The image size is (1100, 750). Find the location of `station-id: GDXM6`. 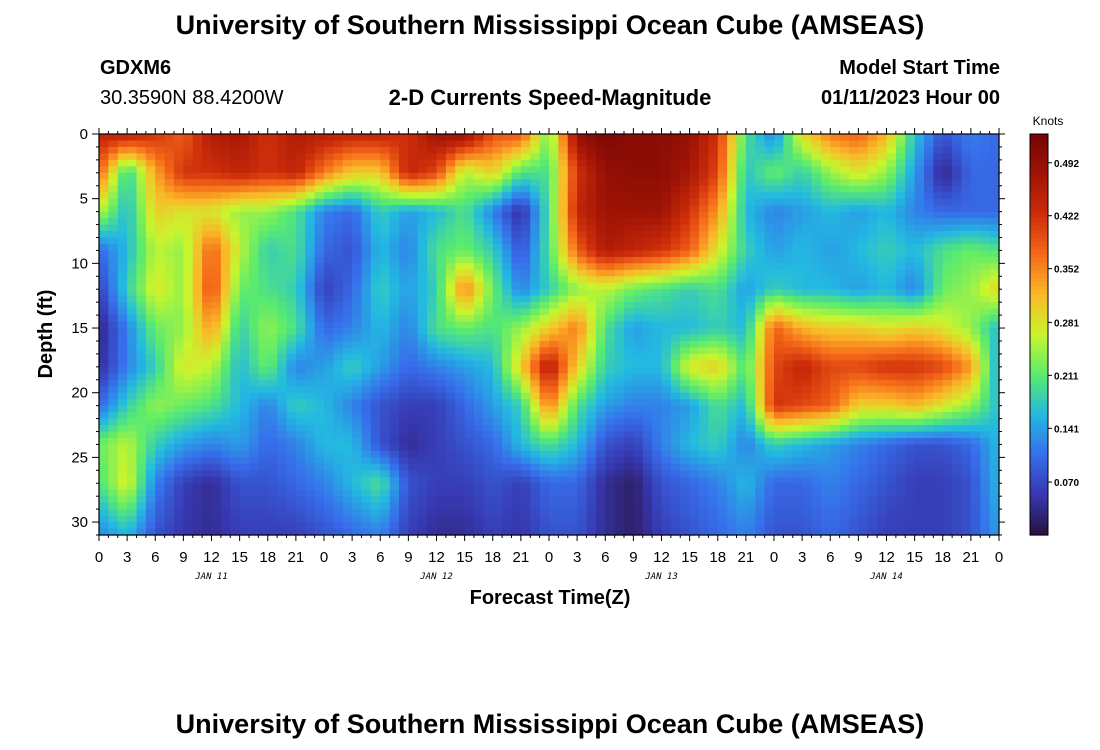

station-id: GDXM6 is located at coordinates (136, 68).